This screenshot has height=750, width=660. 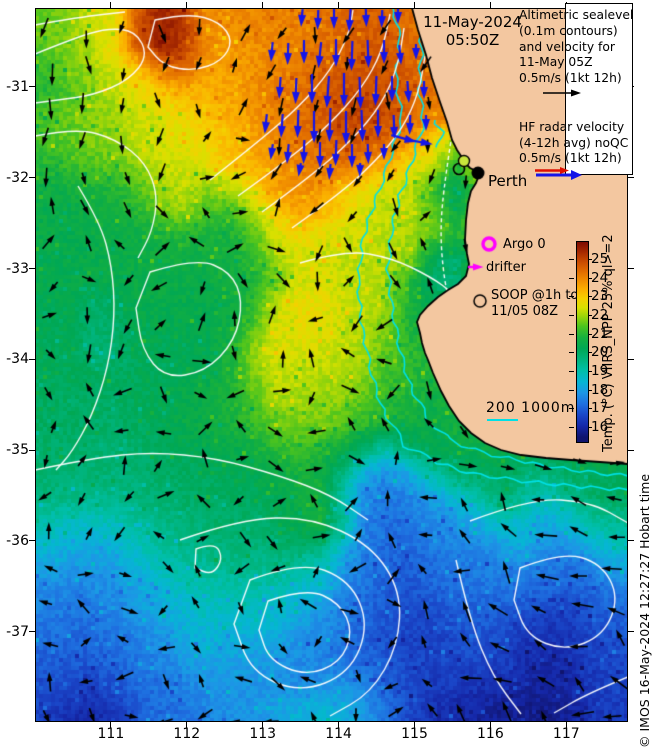 I want to click on x-axis-tick-label: 114, so click(x=338, y=734).